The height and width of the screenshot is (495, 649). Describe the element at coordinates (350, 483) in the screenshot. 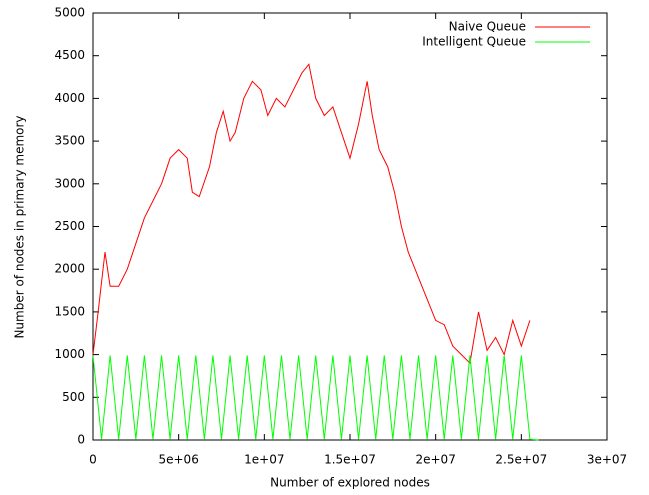

I see `x-axis-label: Number of explored nodes` at that location.